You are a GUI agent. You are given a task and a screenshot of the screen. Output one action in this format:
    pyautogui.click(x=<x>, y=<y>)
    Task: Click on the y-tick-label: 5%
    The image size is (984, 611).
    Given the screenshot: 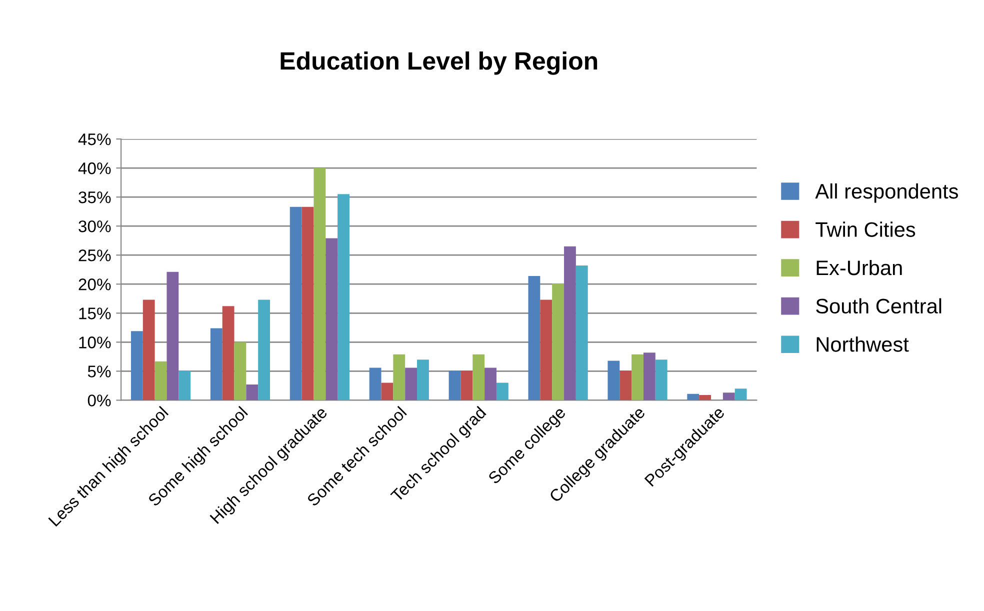 What is the action you would take?
    pyautogui.click(x=99, y=372)
    